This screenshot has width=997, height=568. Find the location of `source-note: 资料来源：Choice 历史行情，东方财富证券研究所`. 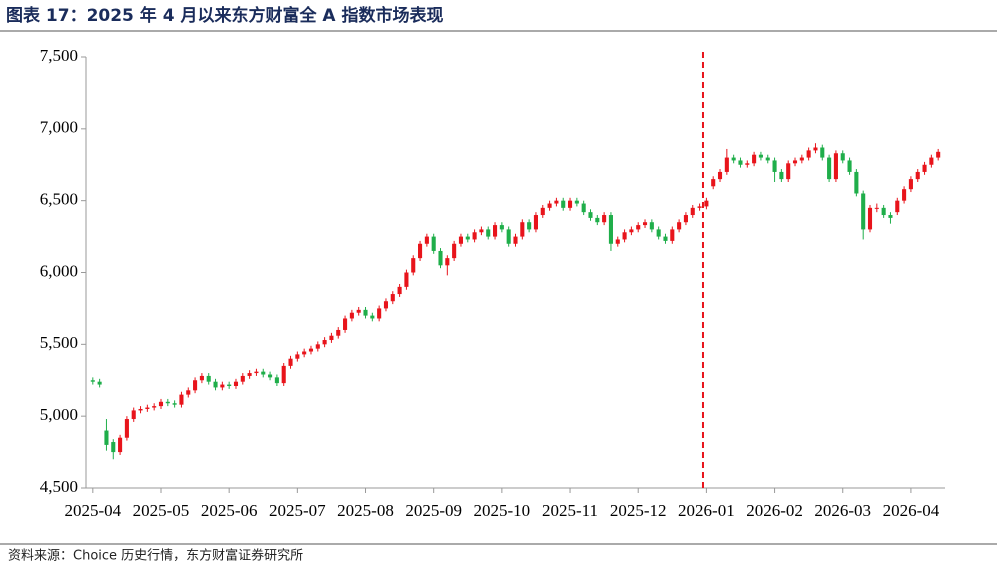

source-note: 资料来源：Choice 历史行情，东方财富证券研究所 is located at coordinates (155, 556).